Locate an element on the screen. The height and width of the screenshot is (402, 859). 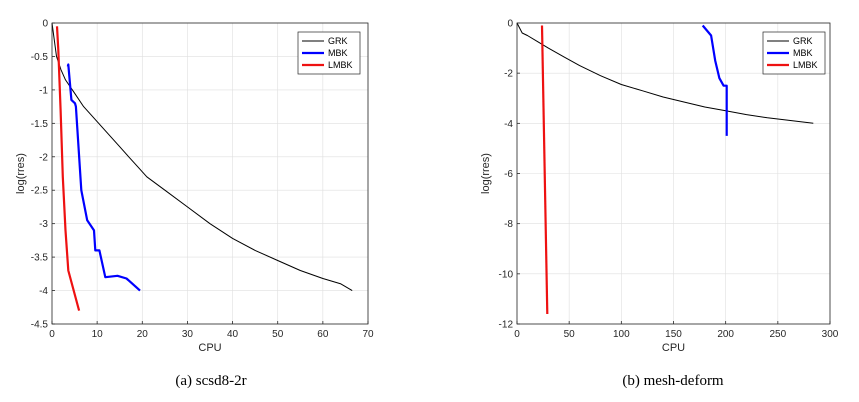
x-tick-label: 60 is located at coordinates (323, 334).